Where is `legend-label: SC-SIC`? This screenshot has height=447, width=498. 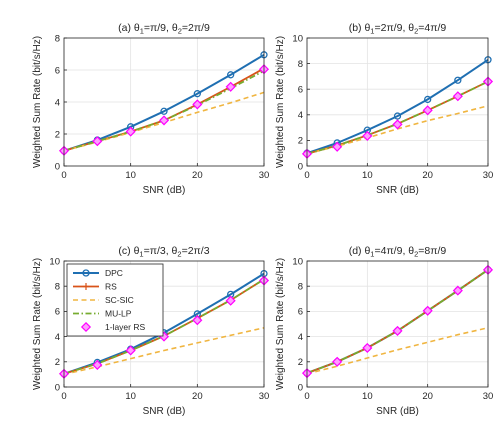 legend-label: SC-SIC is located at coordinates (119, 300).